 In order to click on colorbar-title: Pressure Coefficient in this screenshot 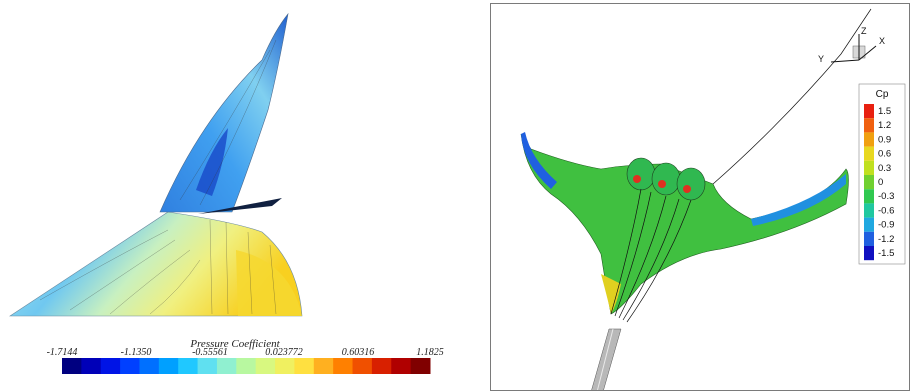, I will do `click(234, 344)`.